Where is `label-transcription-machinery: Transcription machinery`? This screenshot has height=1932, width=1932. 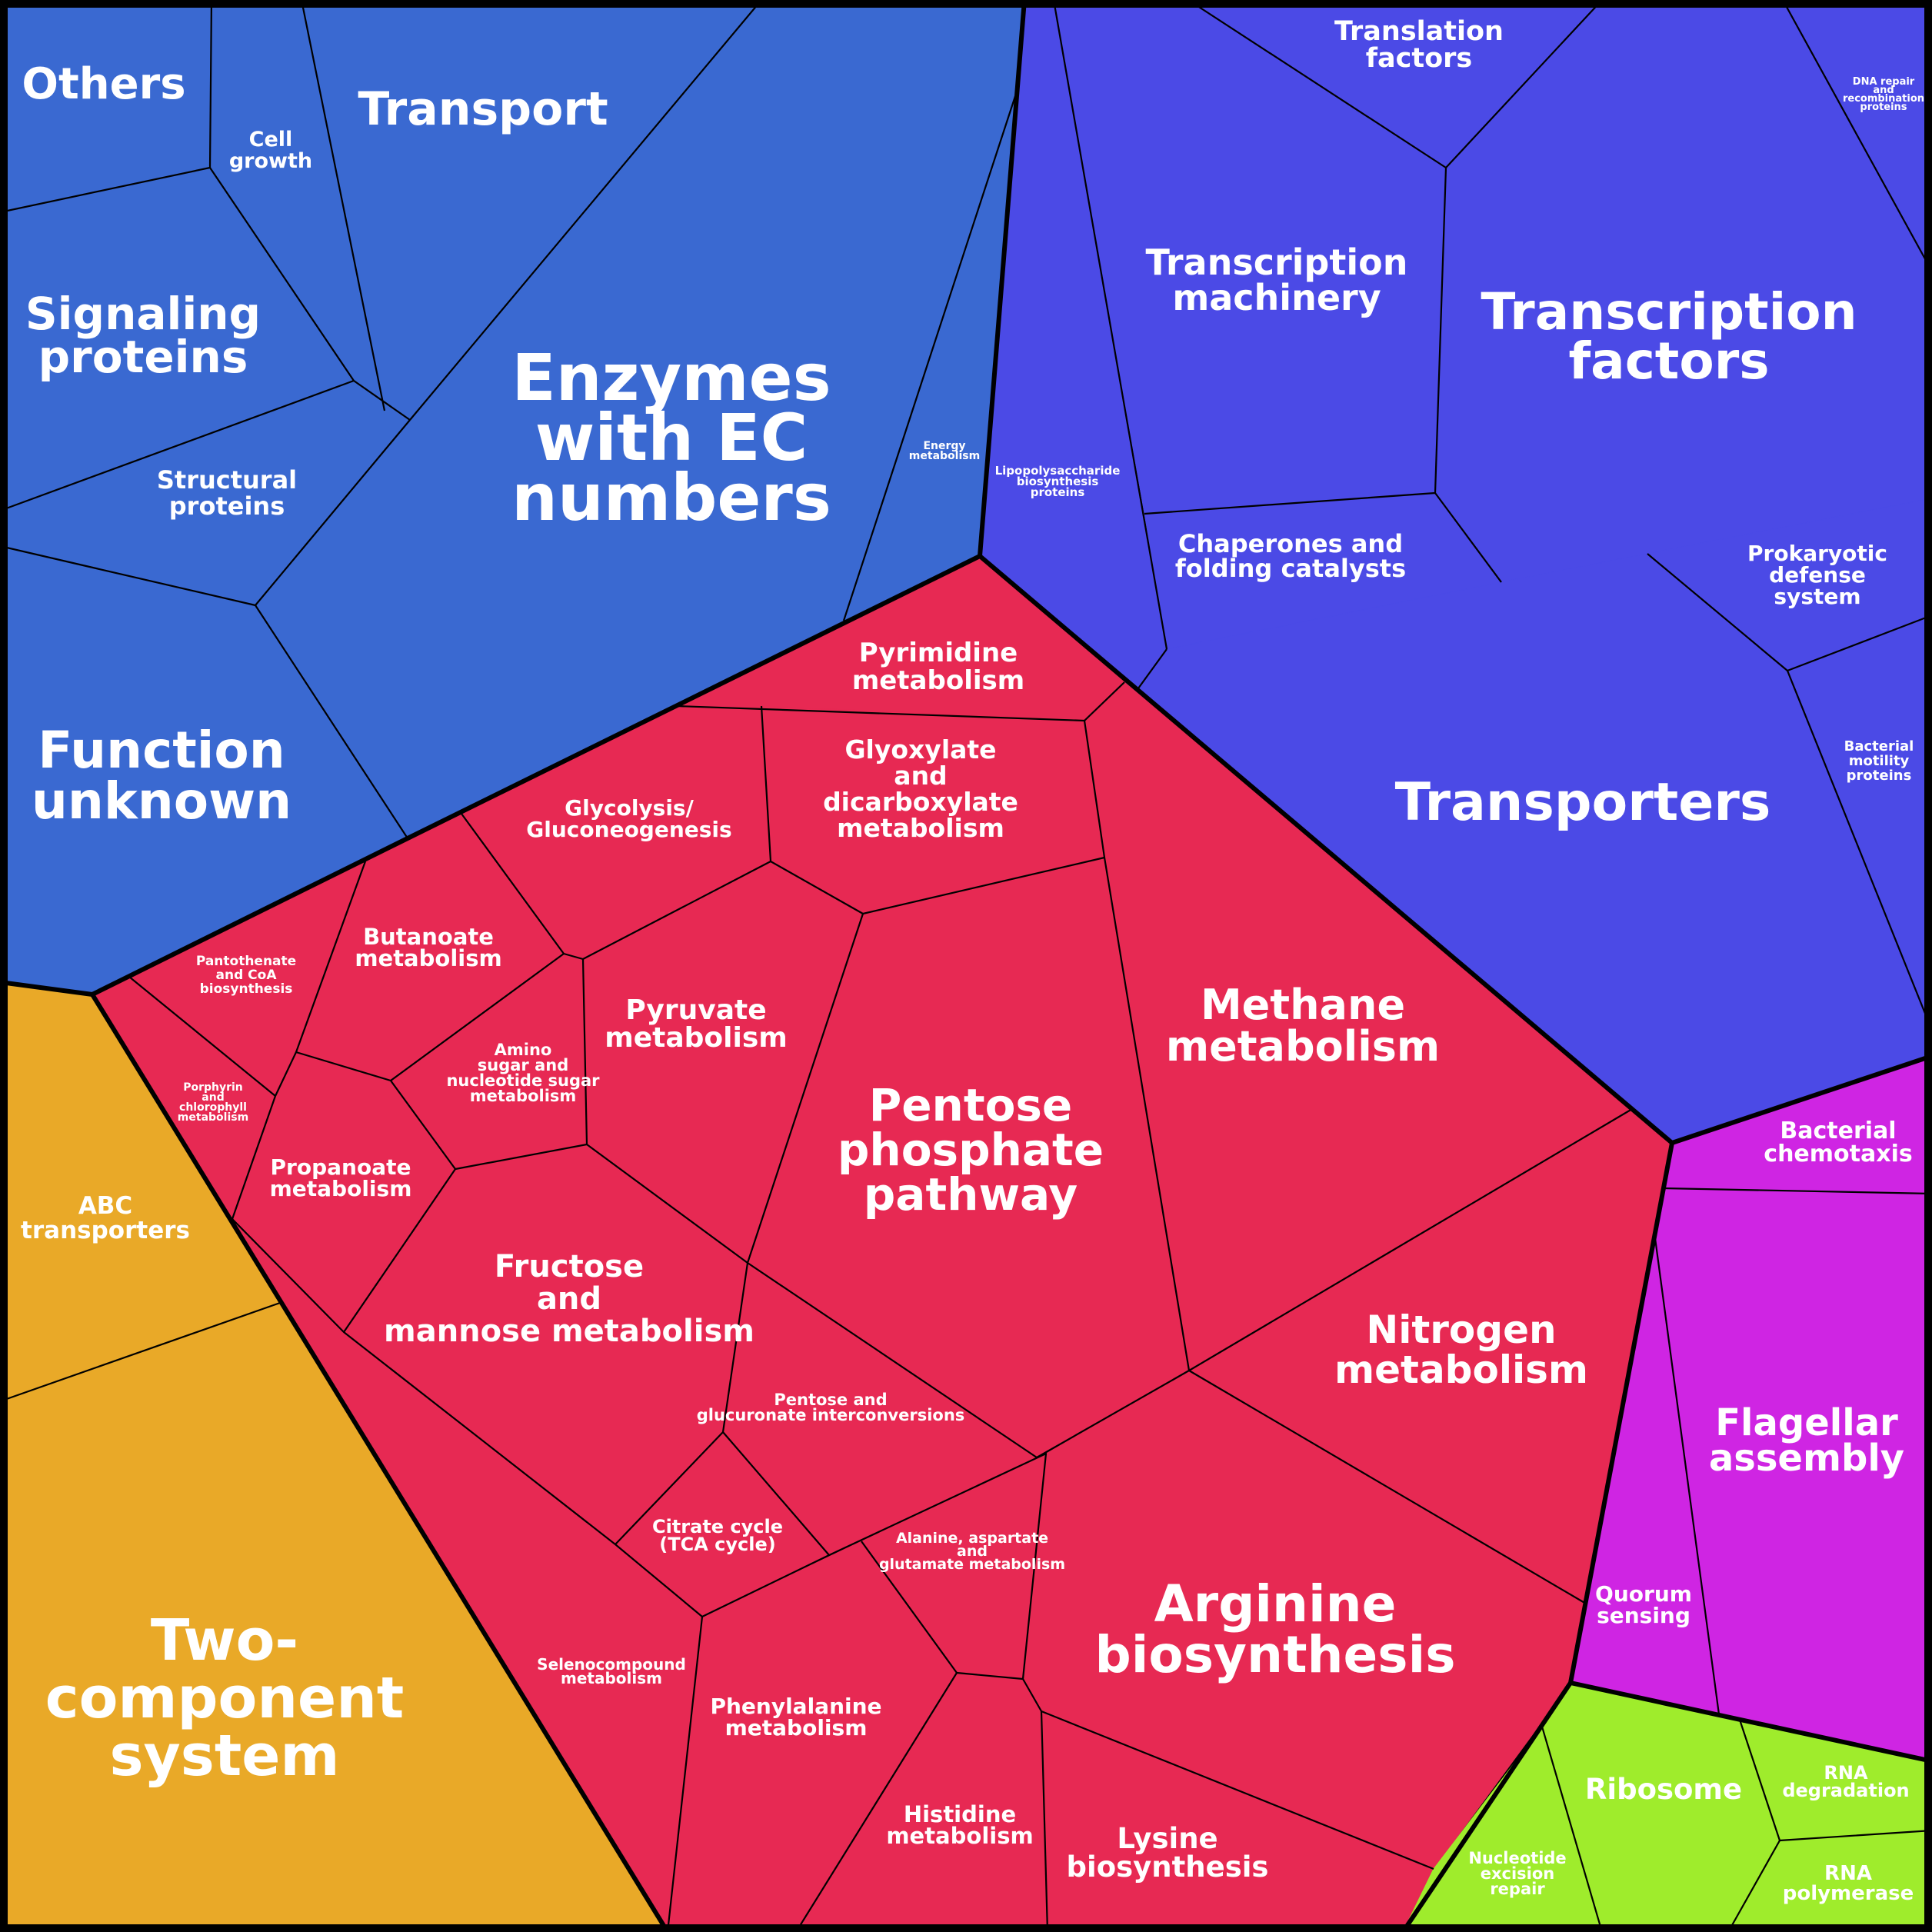 label-transcription-machinery: Transcription machinery is located at coordinates (1277, 280).